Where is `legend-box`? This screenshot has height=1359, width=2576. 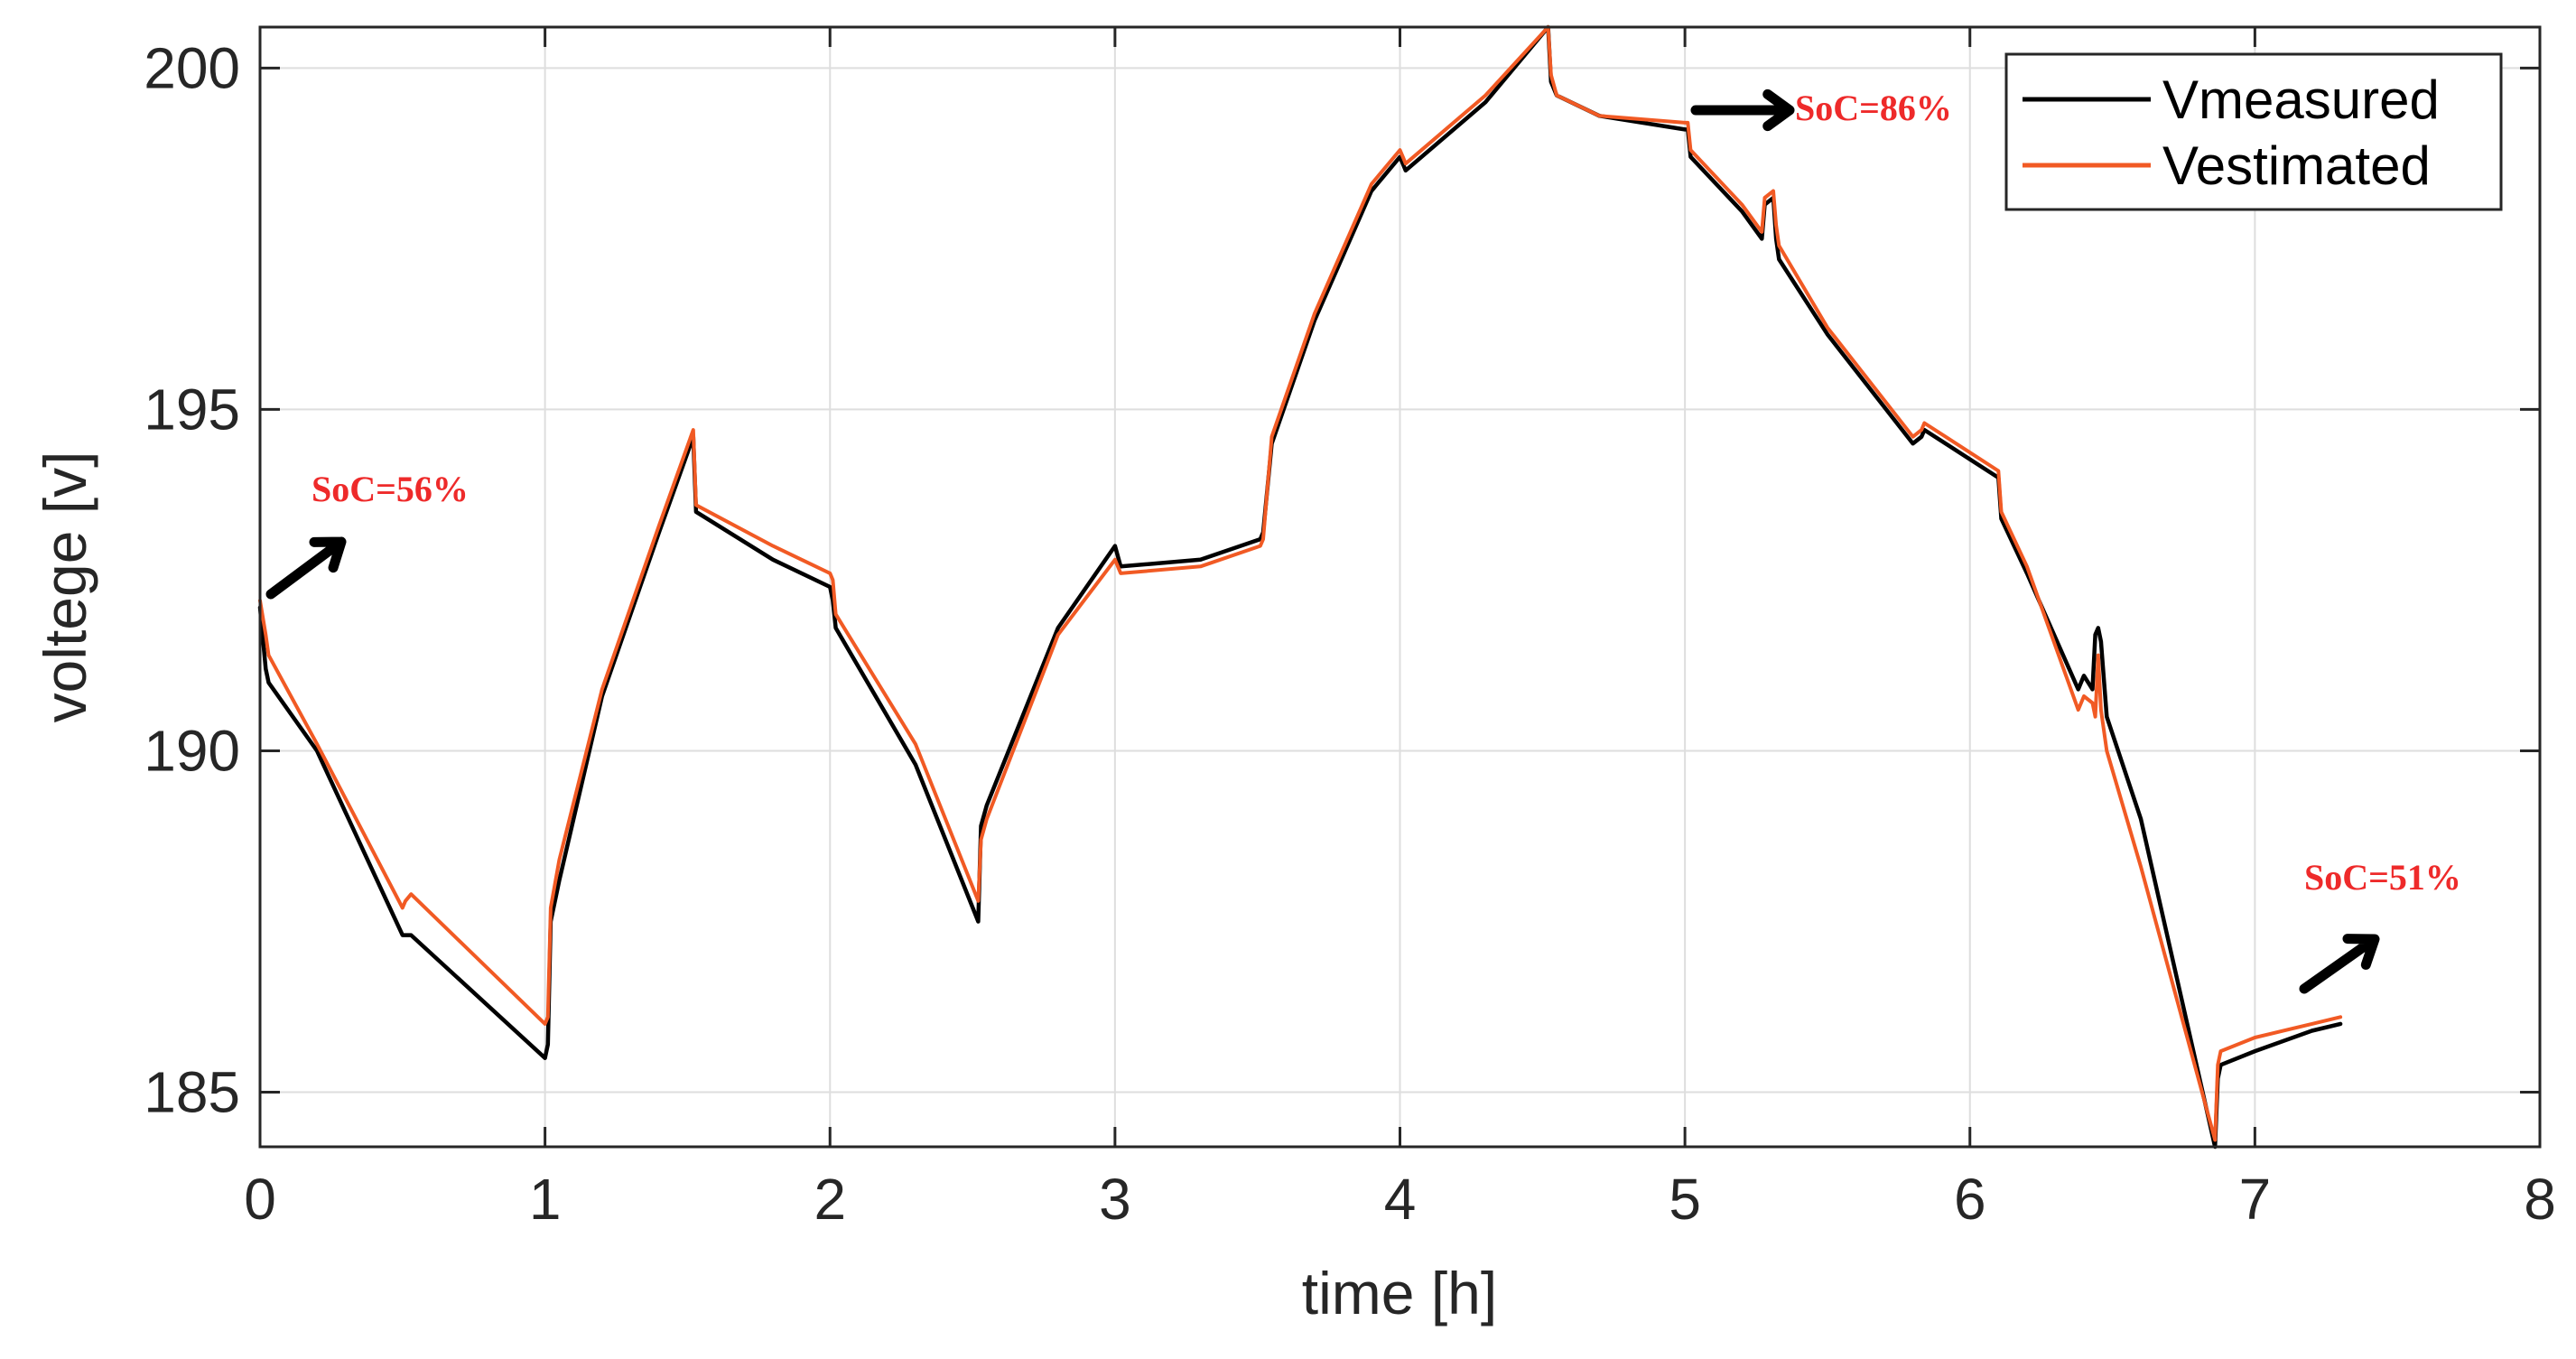 legend-box is located at coordinates (2253, 131).